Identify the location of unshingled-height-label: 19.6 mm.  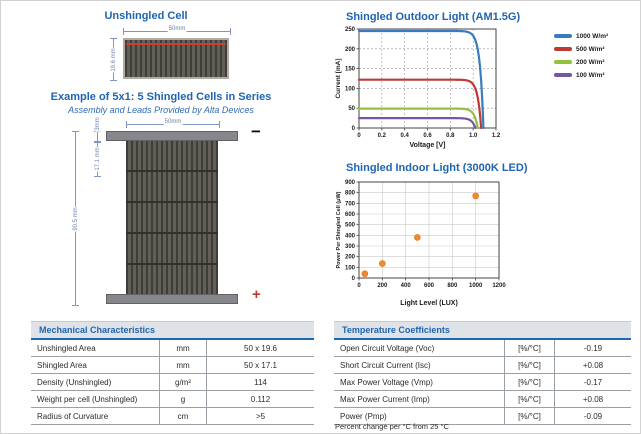
(113, 59).